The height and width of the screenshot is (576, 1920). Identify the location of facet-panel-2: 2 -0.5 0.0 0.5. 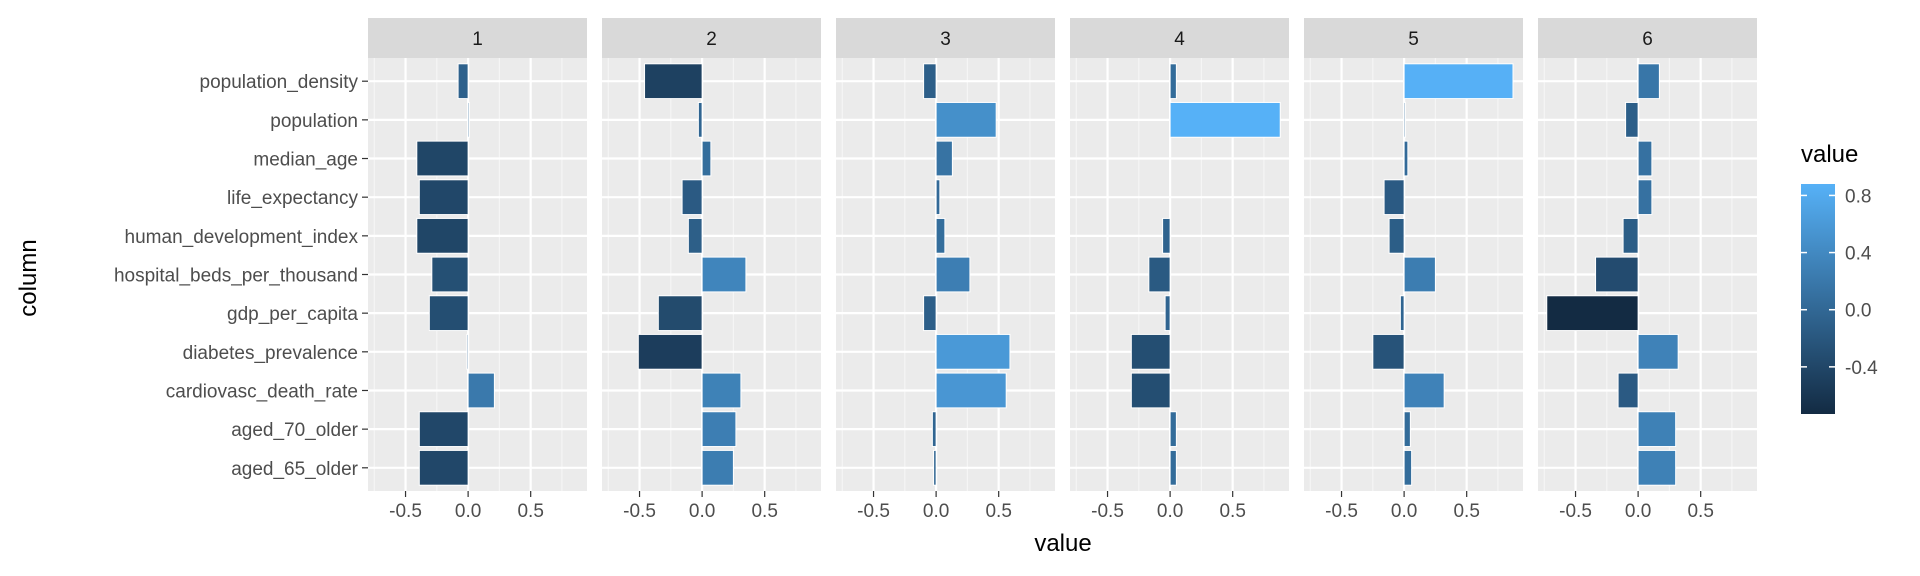
(711, 270).